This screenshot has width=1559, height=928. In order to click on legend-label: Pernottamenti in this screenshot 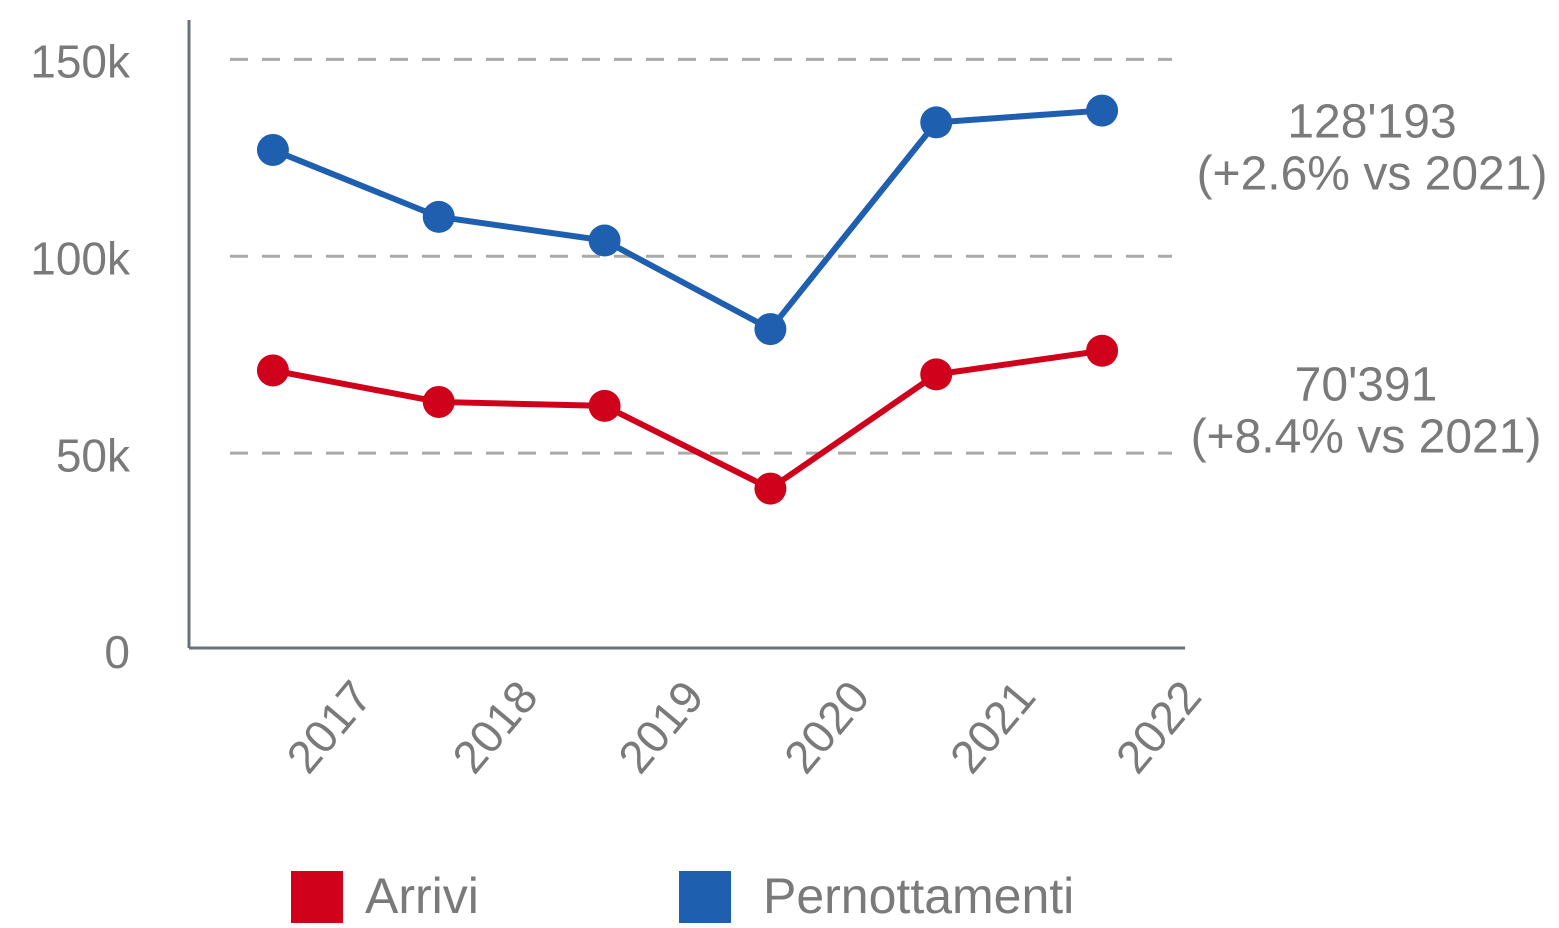, I will do `click(918, 895)`.